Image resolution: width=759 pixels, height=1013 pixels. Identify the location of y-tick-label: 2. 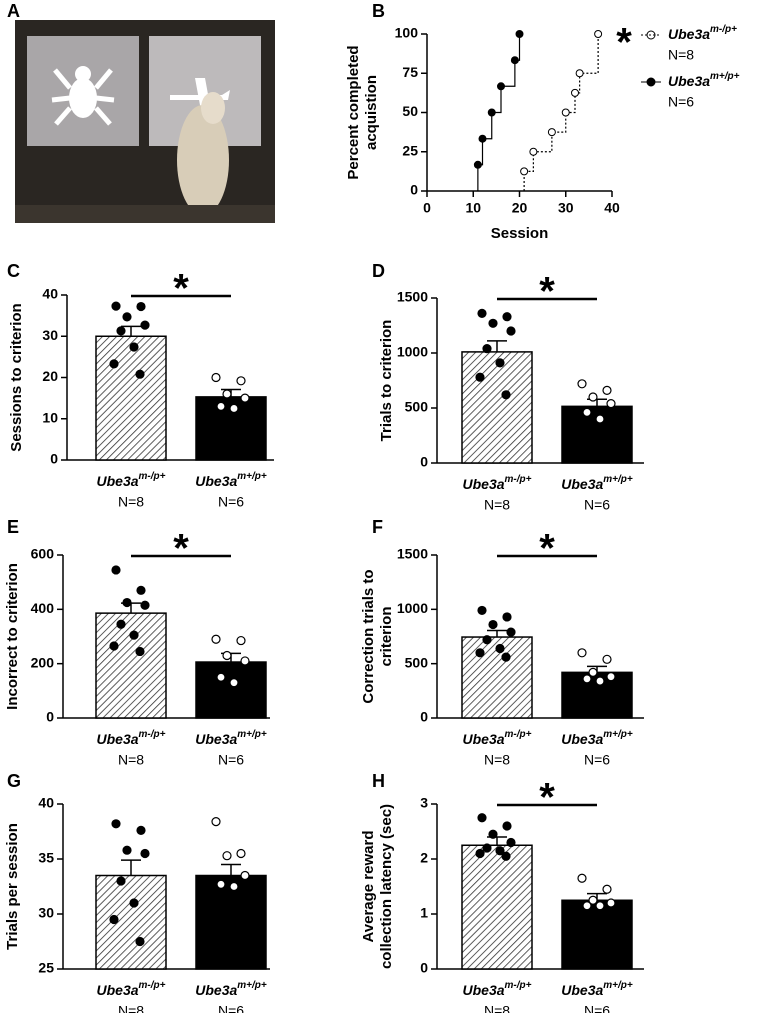
(424, 858).